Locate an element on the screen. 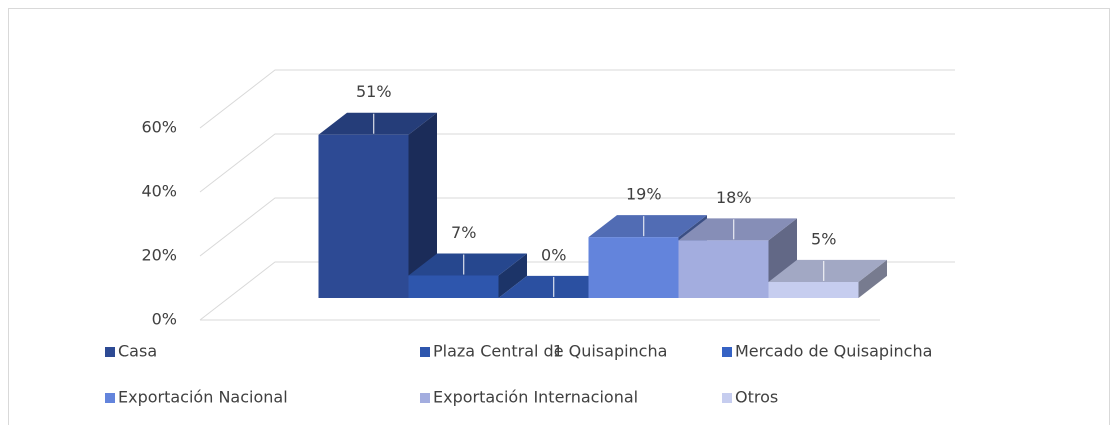 The height and width of the screenshot is (425, 1117). data-label: 51% is located at coordinates (374, 91).